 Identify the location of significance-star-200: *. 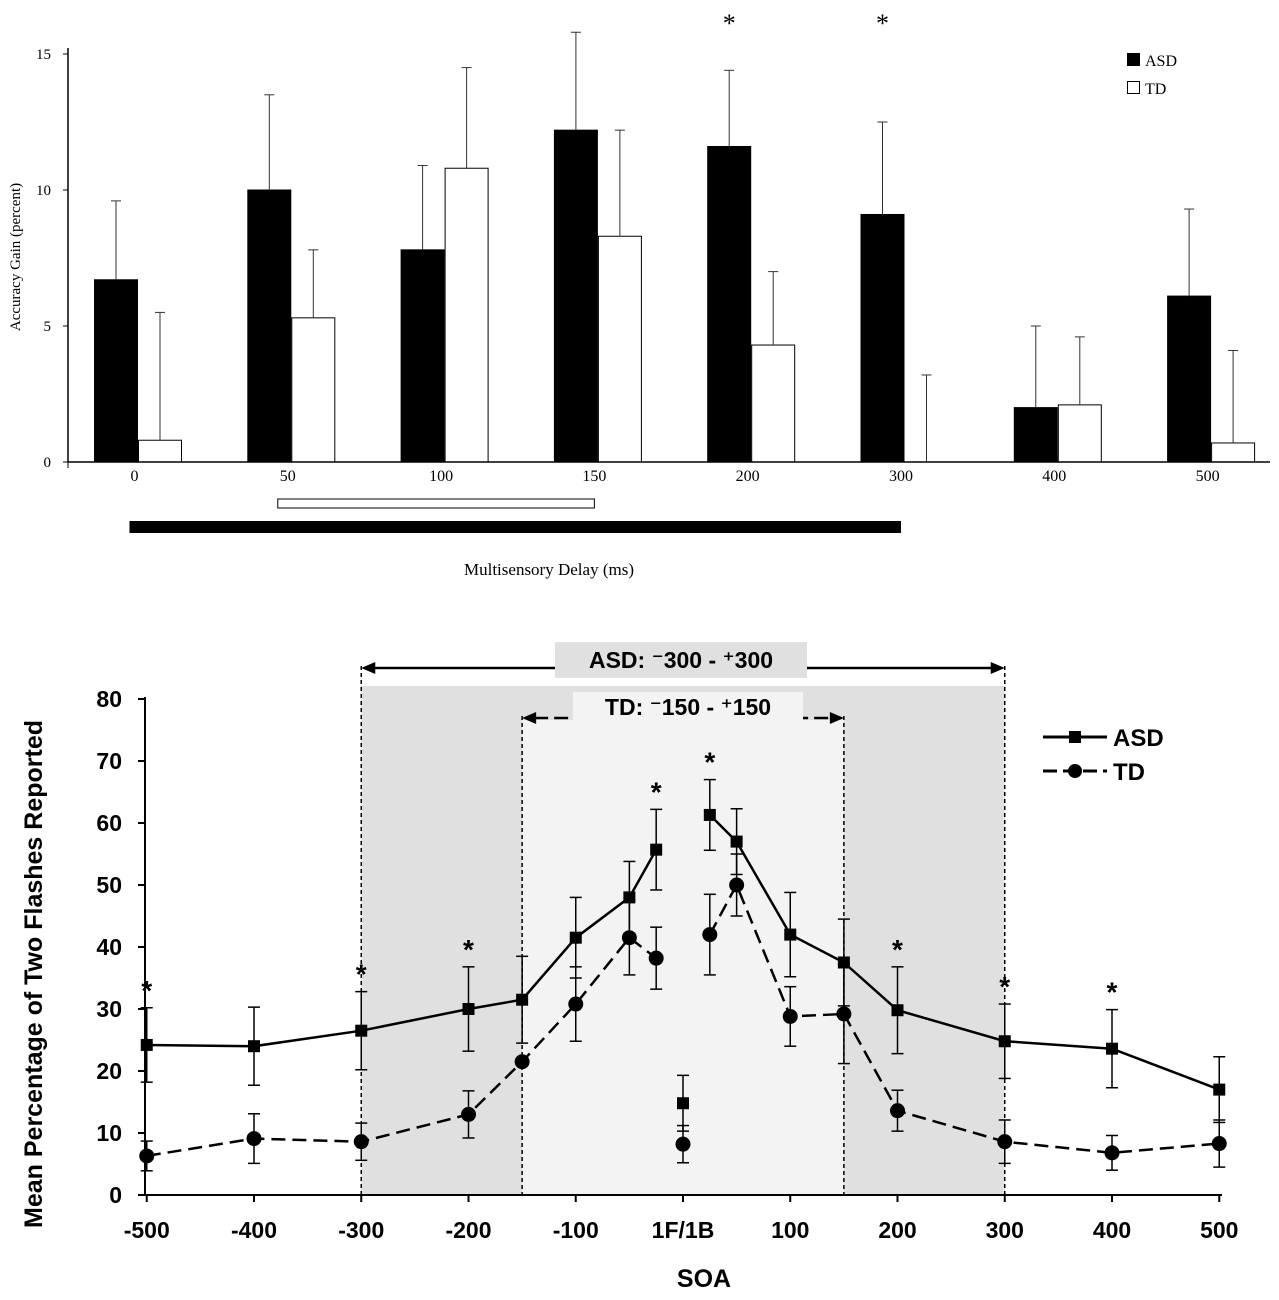
(897, 949).